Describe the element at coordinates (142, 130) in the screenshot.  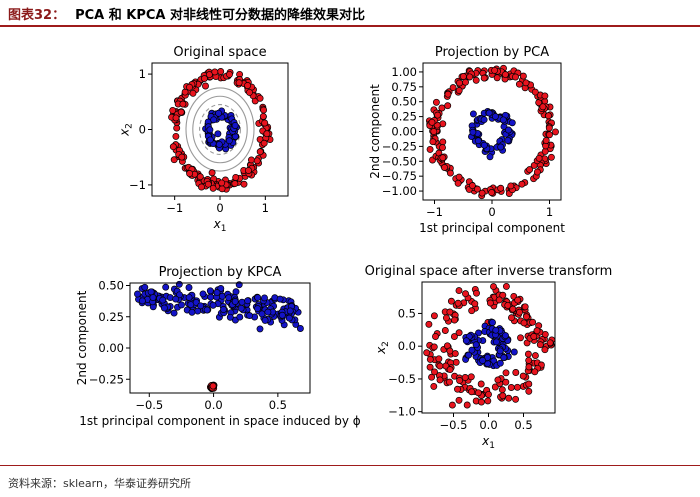
I see `y-tick-label: 0` at that location.